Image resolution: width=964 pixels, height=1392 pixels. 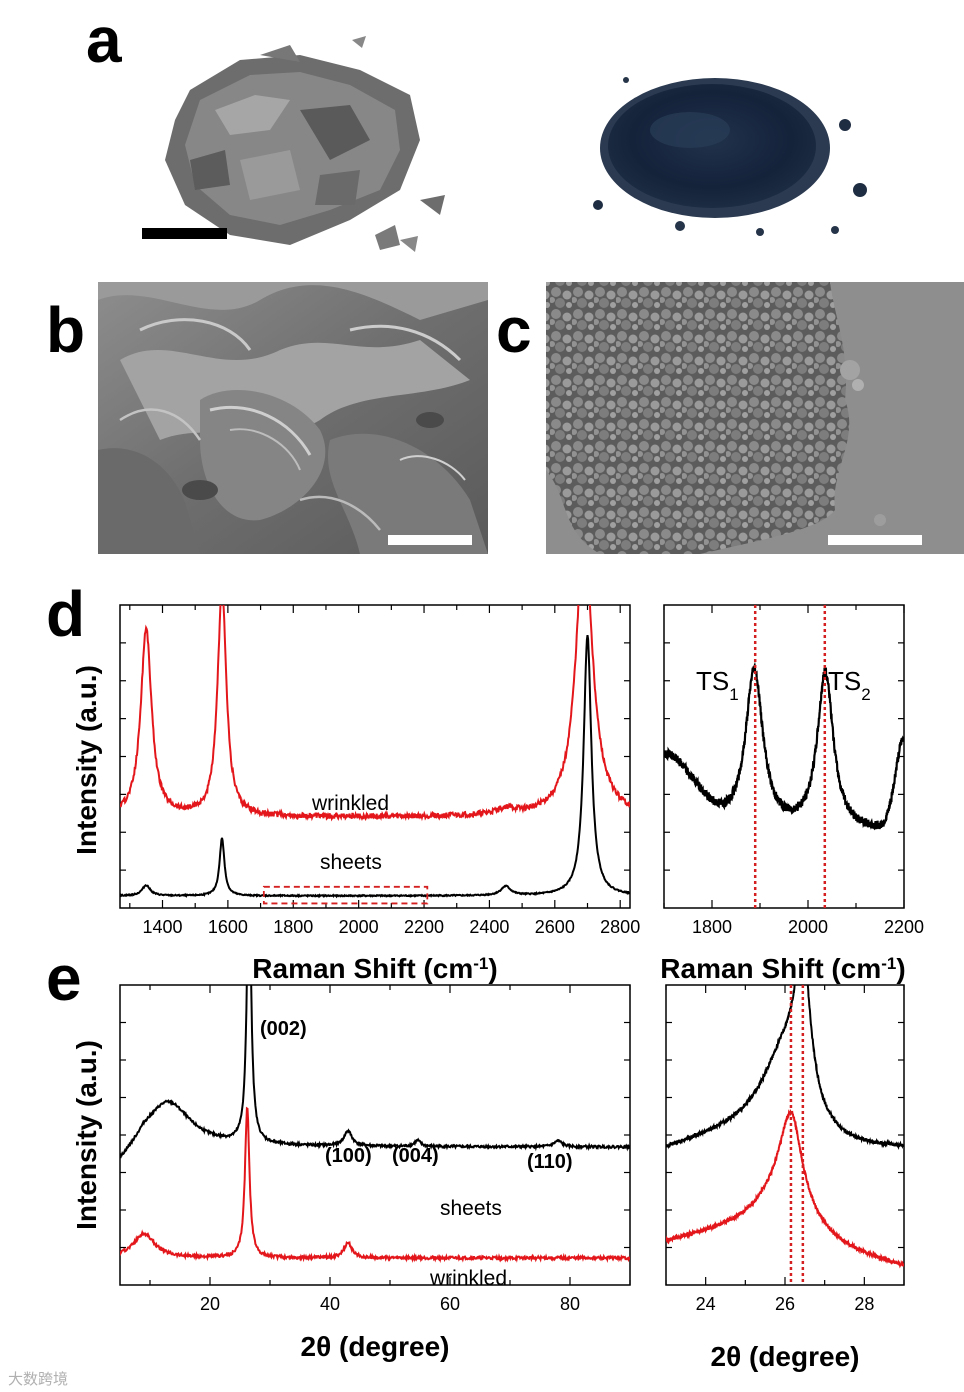 What do you see at coordinates (785, 1067) in the screenshot?
I see `series-line-e-inset-sheets` at bounding box center [785, 1067].